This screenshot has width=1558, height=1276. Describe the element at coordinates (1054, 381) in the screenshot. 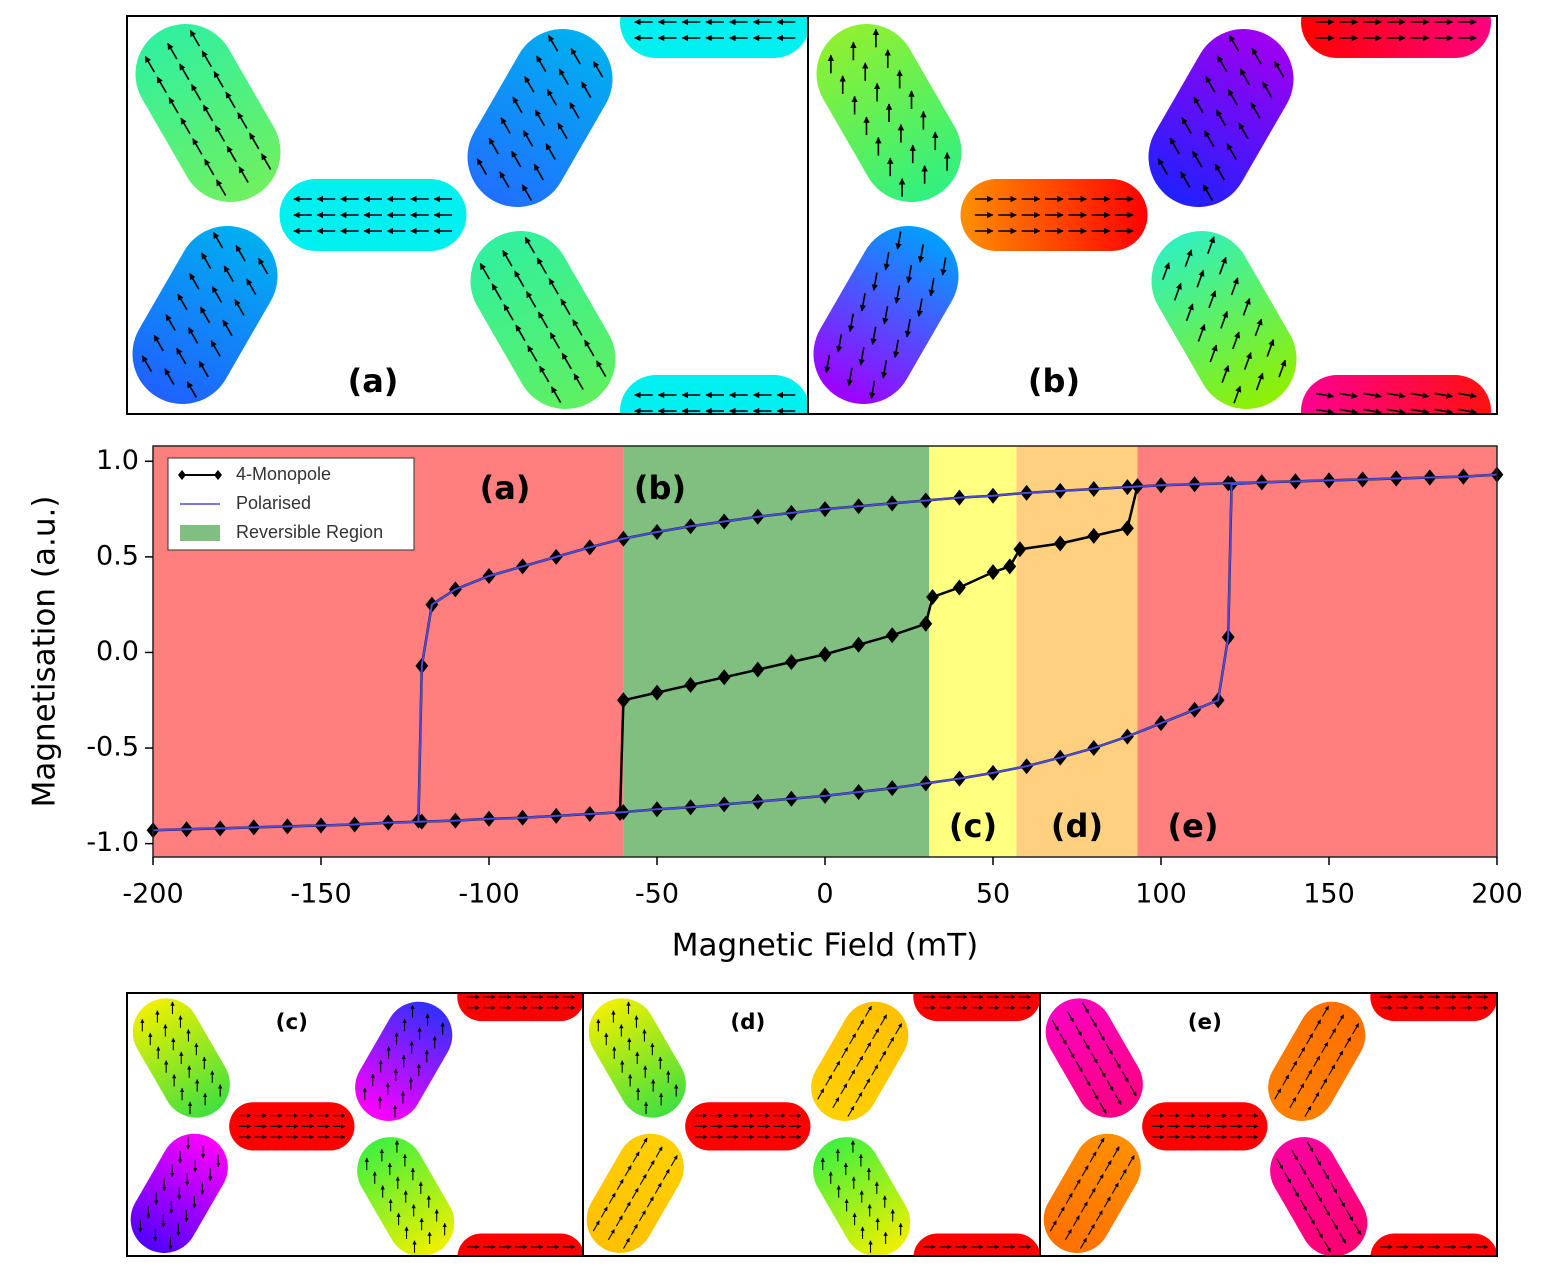

I see `panel-label: (b)` at that location.